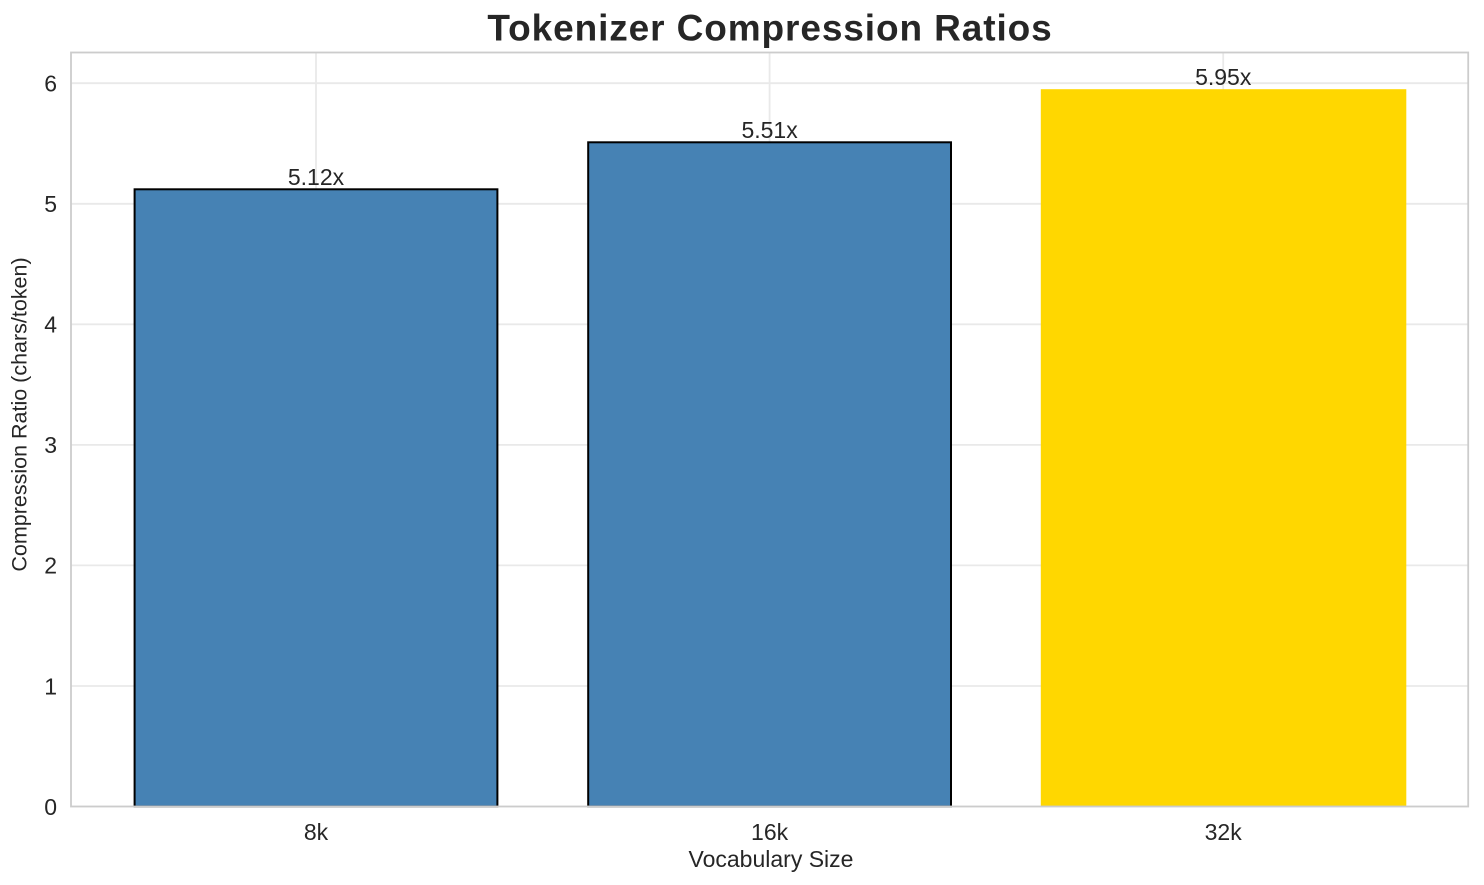  I want to click on svg-text: 6, so click(50, 84).